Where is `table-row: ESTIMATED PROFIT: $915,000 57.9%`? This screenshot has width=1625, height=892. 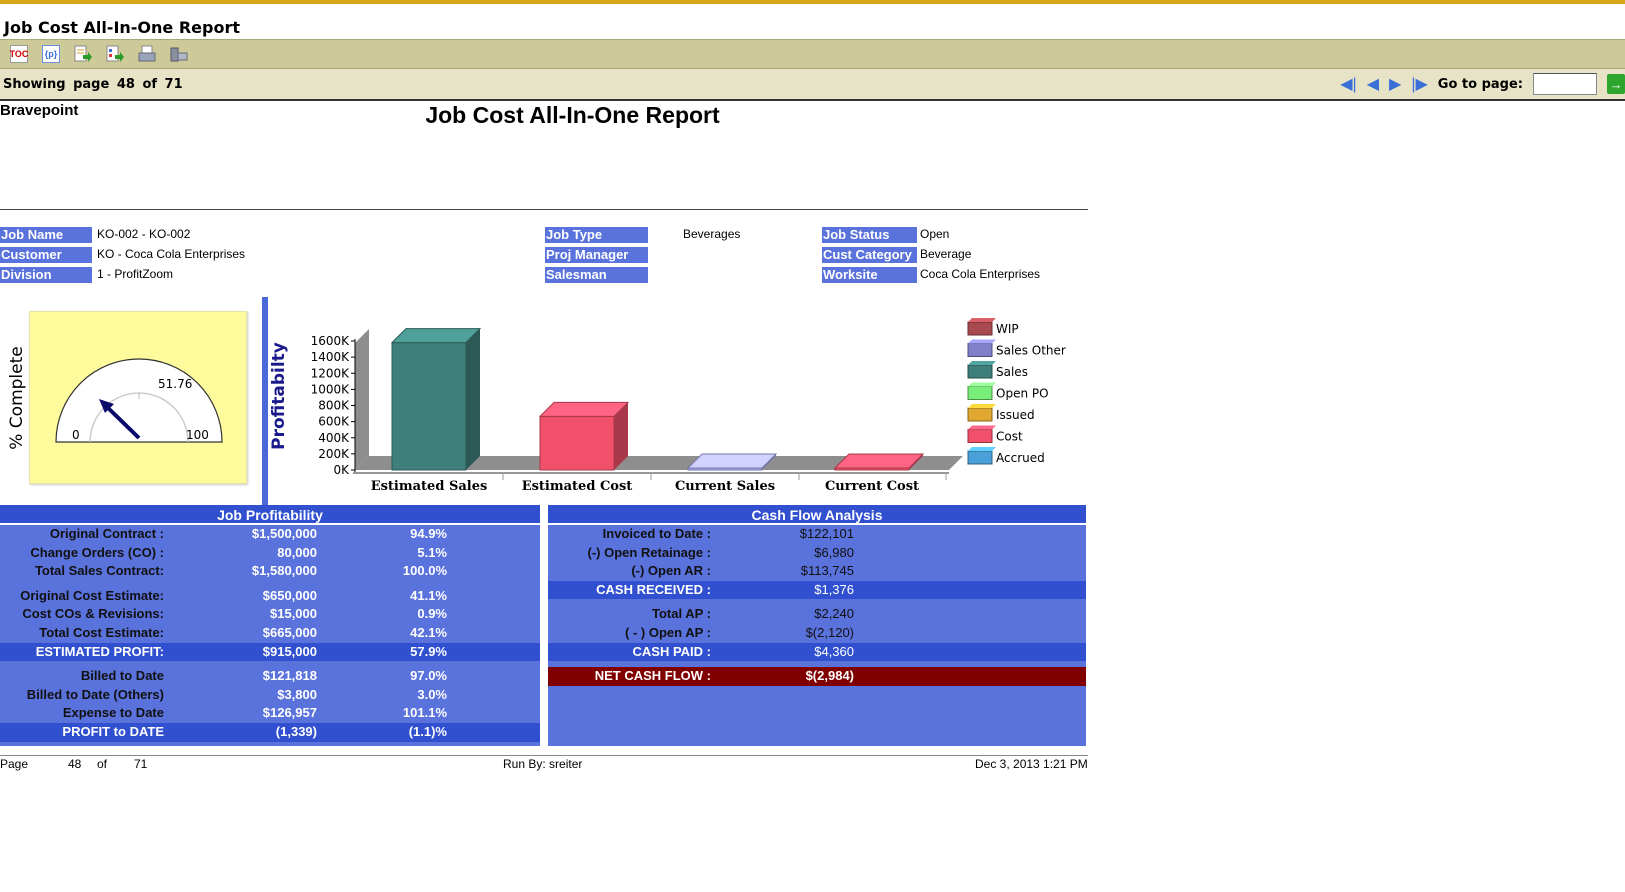 table-row: ESTIMATED PROFIT: $915,000 57.9% is located at coordinates (270, 652).